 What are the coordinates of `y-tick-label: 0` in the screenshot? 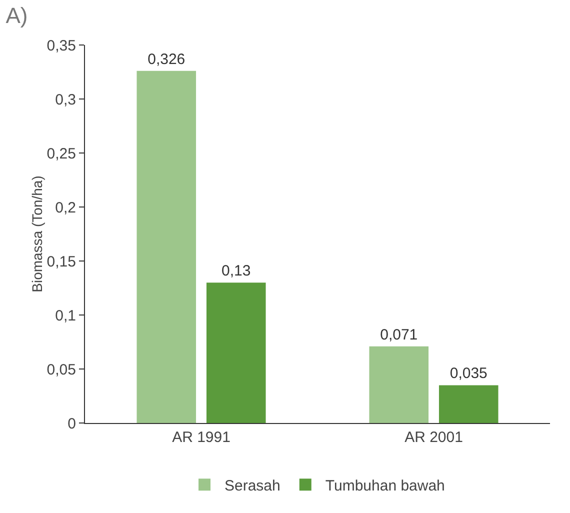 It's located at (72, 423).